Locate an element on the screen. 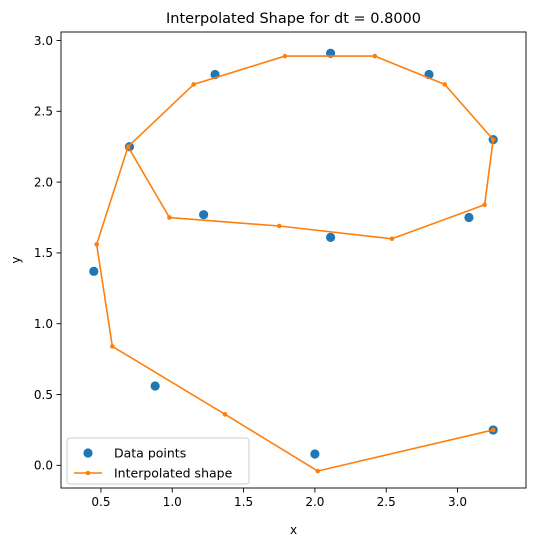  y-tick-label: 1.0 is located at coordinates (43, 324).